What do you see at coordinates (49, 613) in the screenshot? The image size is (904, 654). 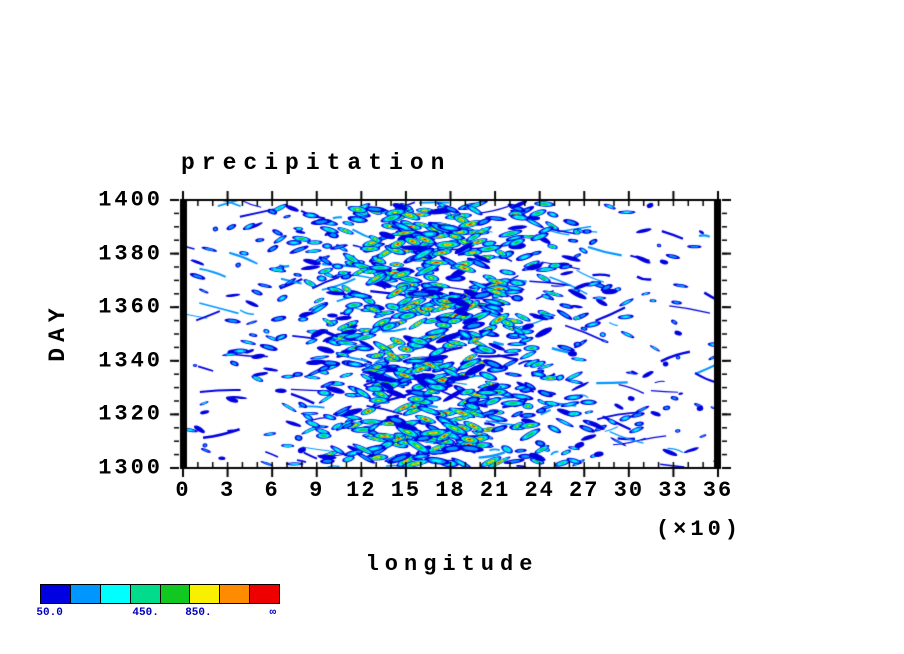 I see `colorbar-label: 50.0` at bounding box center [49, 613].